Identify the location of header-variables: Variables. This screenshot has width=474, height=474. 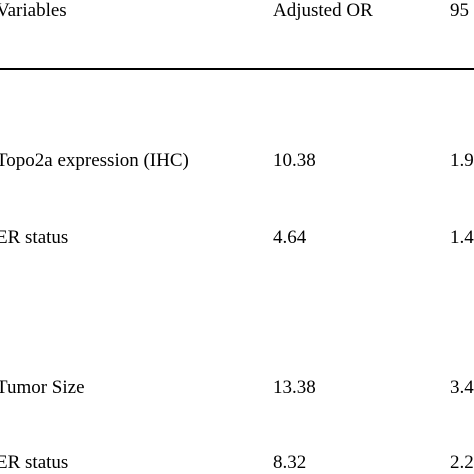
(33, 10).